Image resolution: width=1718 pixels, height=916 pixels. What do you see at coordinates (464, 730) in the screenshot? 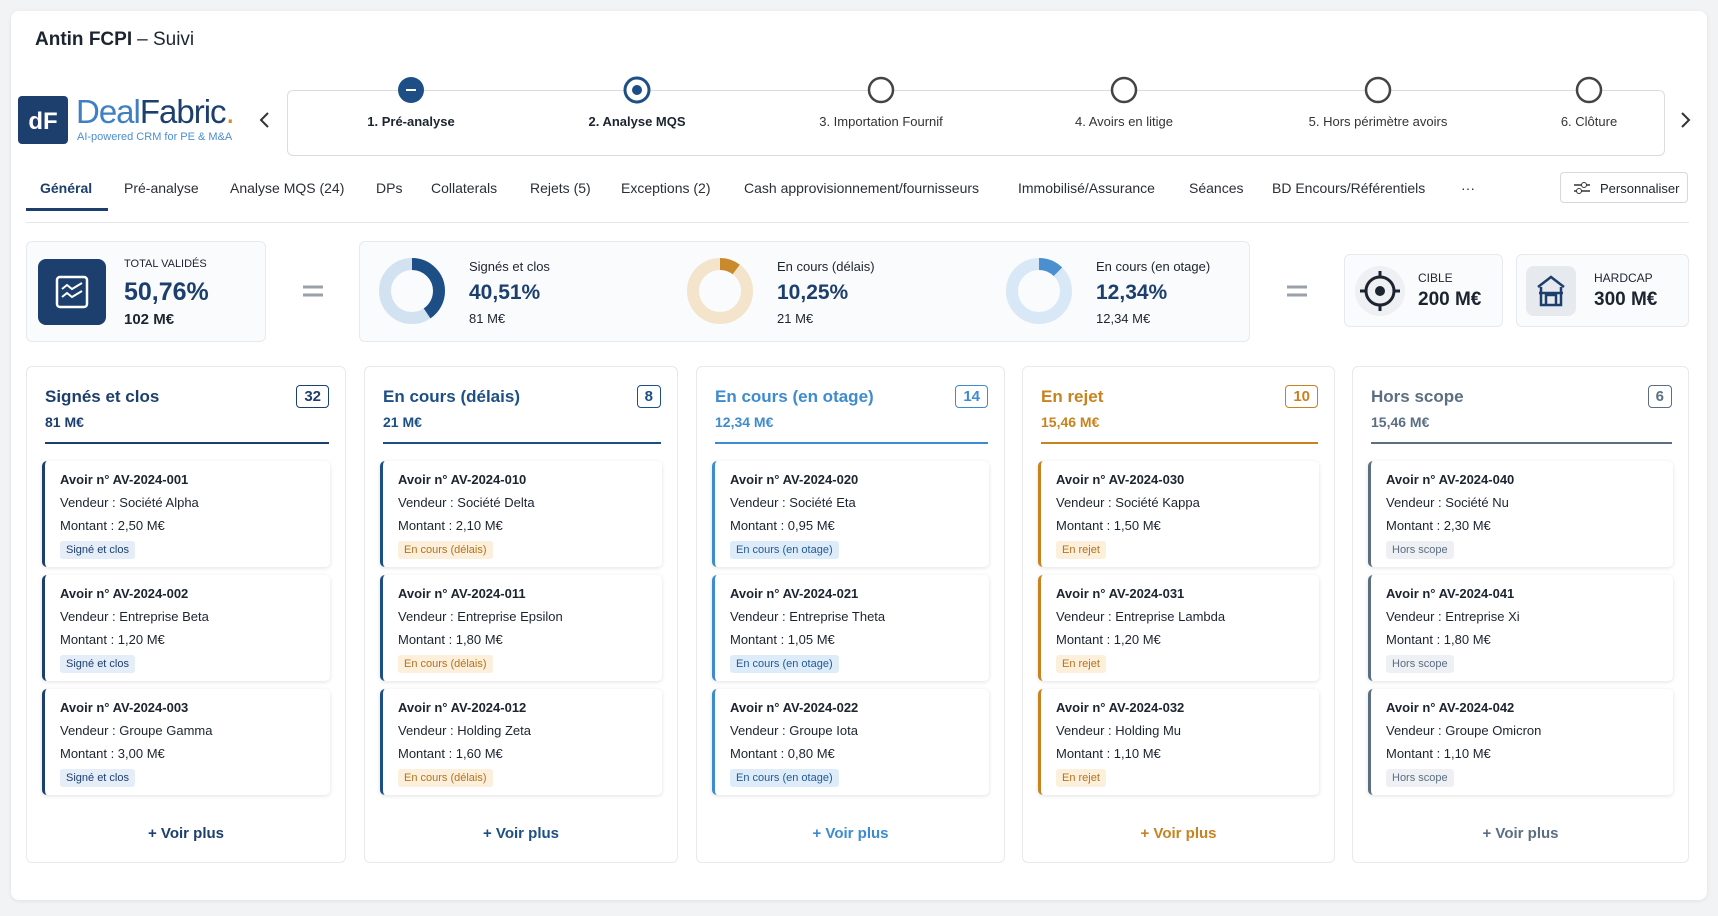
I see `card-vendor: Vendeur : Holding Zeta` at bounding box center [464, 730].